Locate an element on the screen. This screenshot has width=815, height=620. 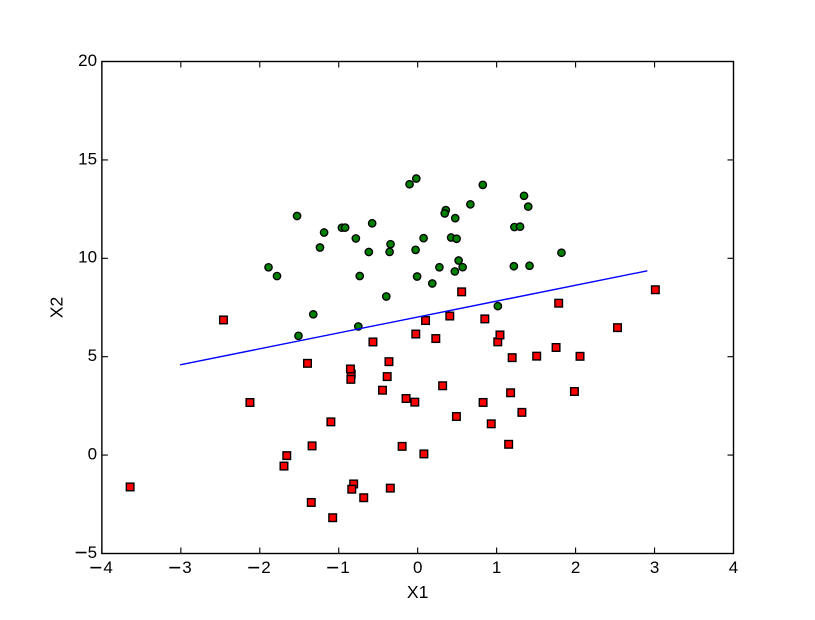
svg-text: X2 is located at coordinates (57, 308).